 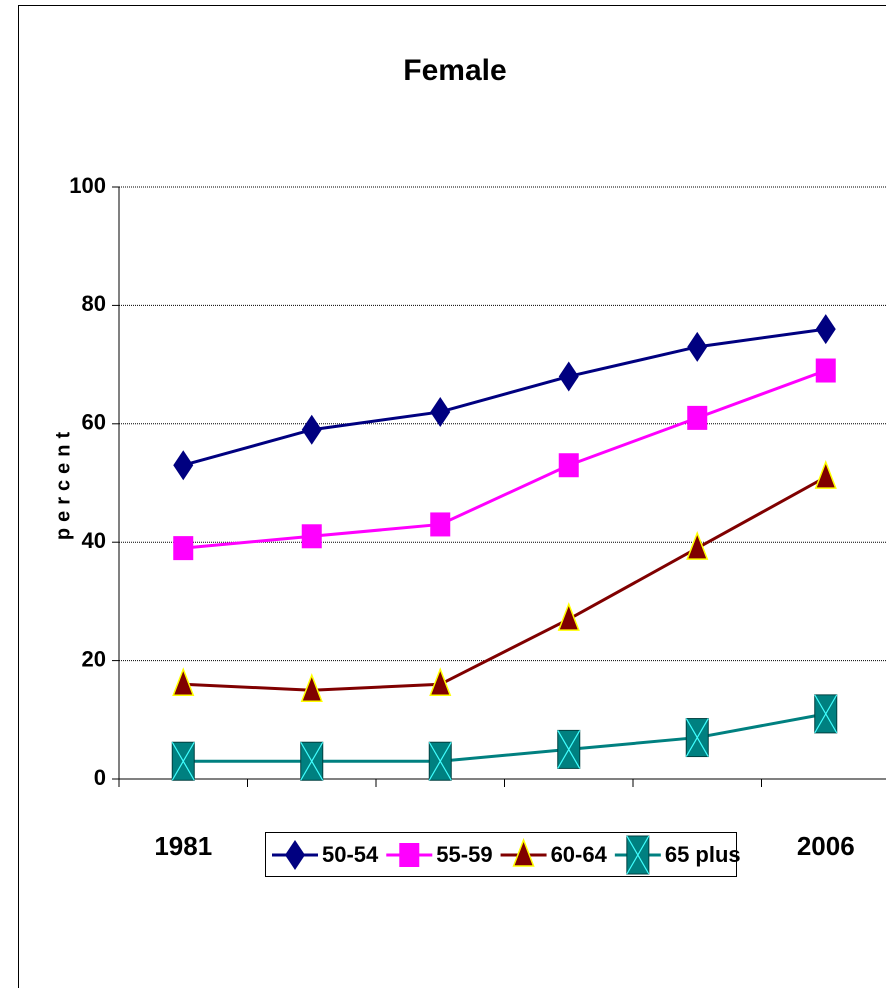 I want to click on x-tick-label: 2006, so click(x=826, y=846).